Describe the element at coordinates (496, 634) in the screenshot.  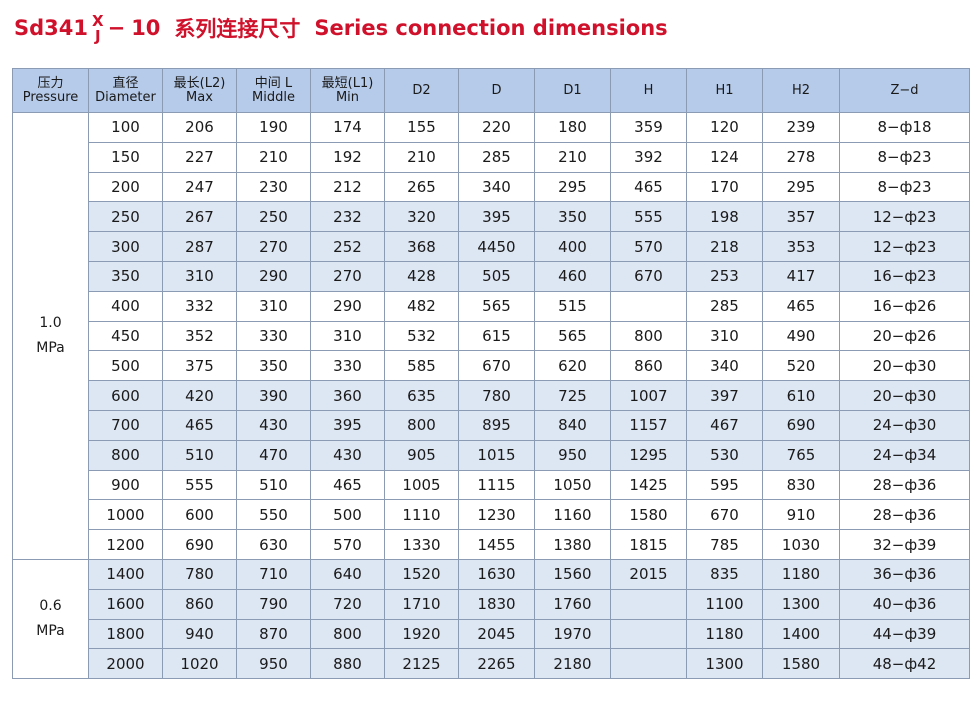
I see `table-cell: 2045` at that location.